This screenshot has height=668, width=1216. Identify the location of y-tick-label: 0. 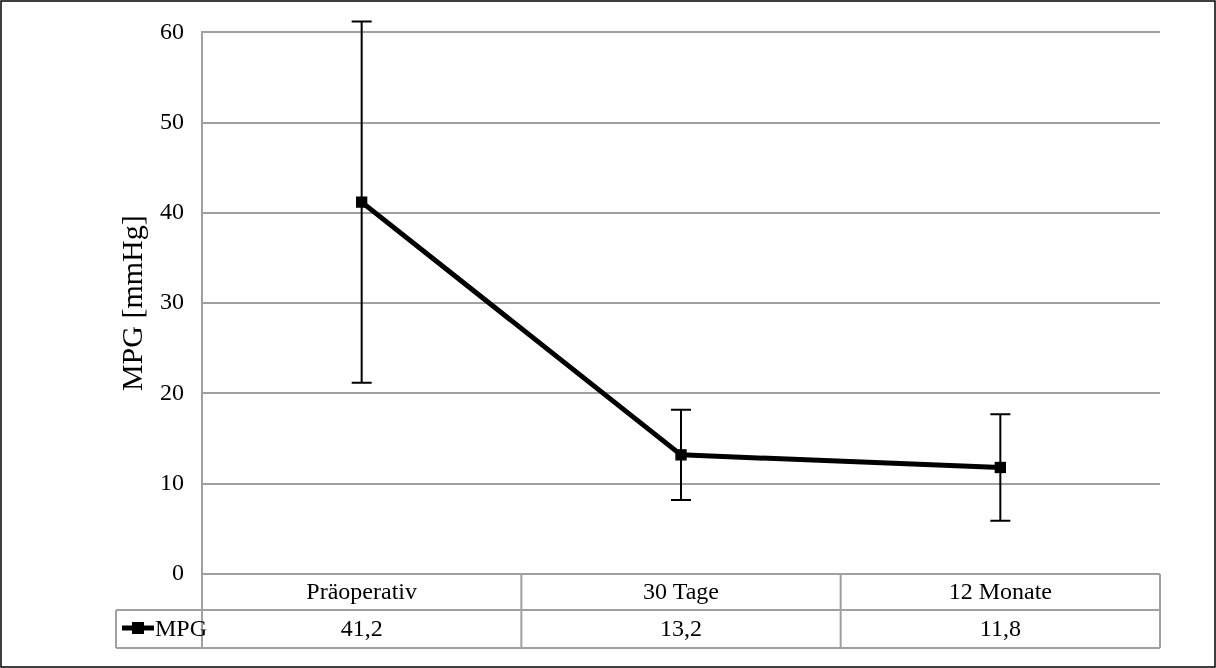
(178, 572).